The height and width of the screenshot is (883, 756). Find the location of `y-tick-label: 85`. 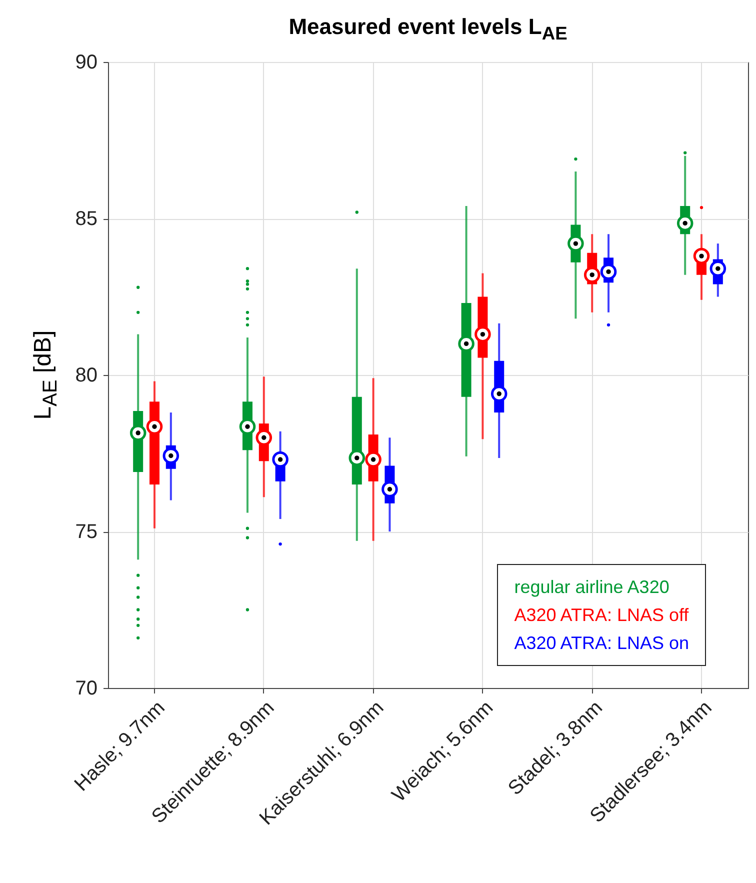

y-tick-label: 85 is located at coordinates (86, 219).